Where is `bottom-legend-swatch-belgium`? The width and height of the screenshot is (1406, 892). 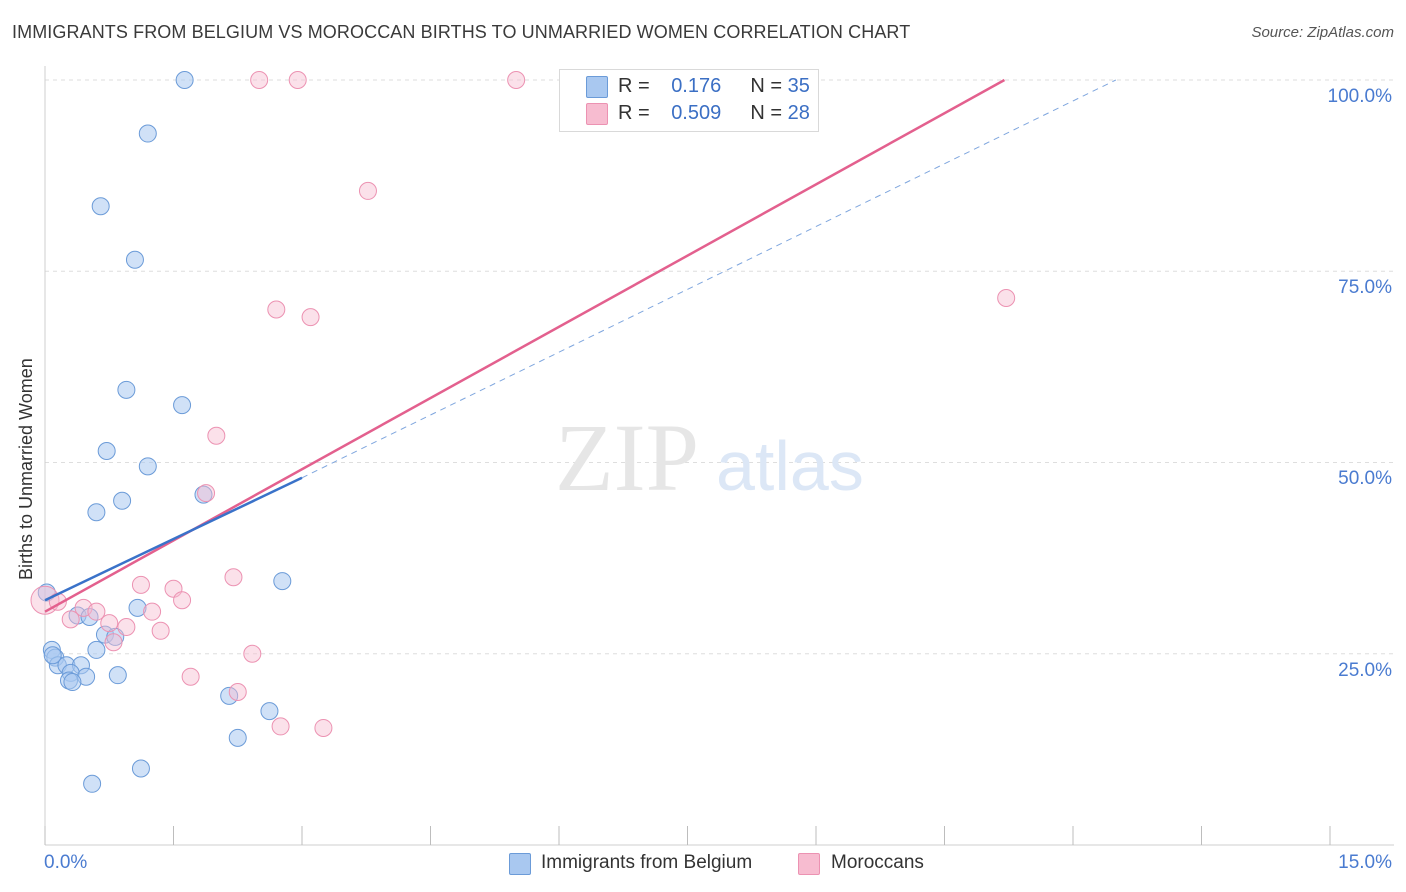 bottom-legend-swatch-belgium is located at coordinates (520, 864).